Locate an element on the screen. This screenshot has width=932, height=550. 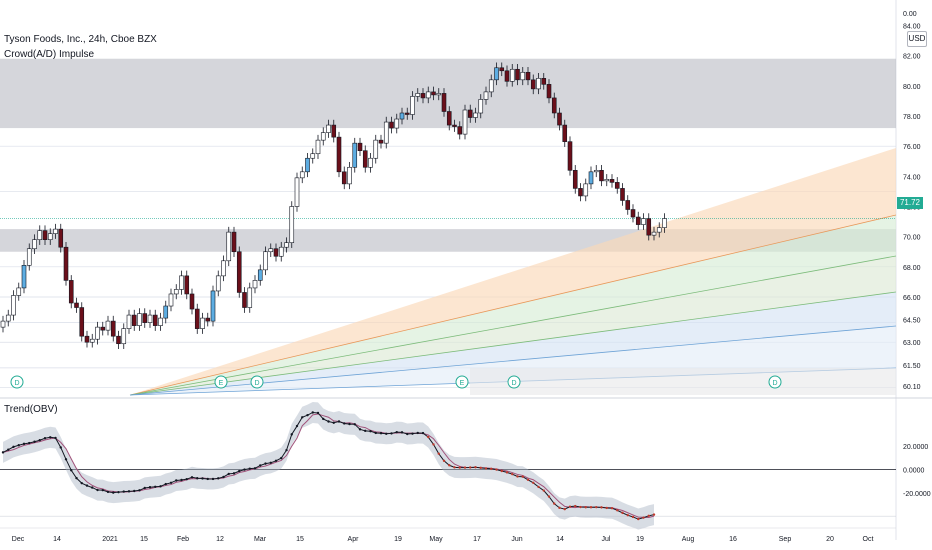
time-tick-label: Jul is located at coordinates (606, 539).